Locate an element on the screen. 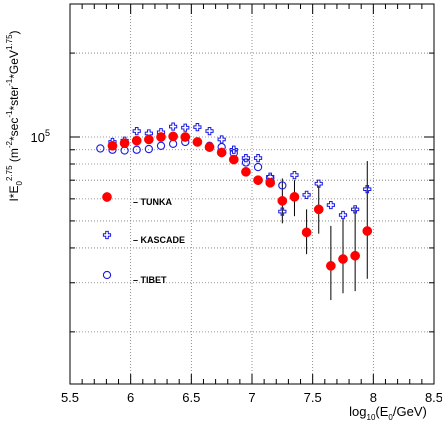  legend-label-tibet: – TIBET is located at coordinates (150, 280).